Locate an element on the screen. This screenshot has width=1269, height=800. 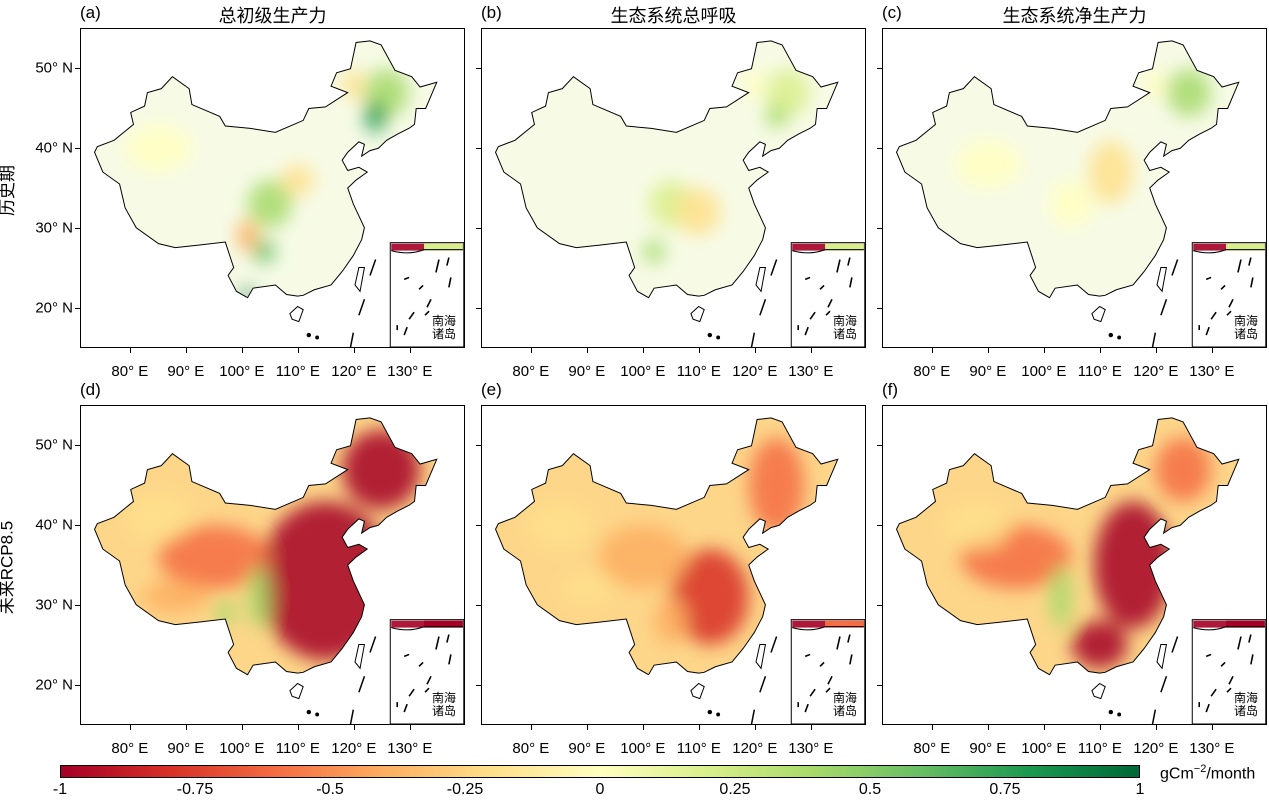
row-label-historical: 历史期 is located at coordinates (8, 190).